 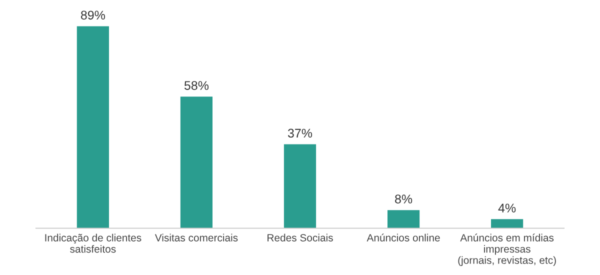 What do you see at coordinates (507, 208) in the screenshot?
I see `data-label: 4%` at bounding box center [507, 208].